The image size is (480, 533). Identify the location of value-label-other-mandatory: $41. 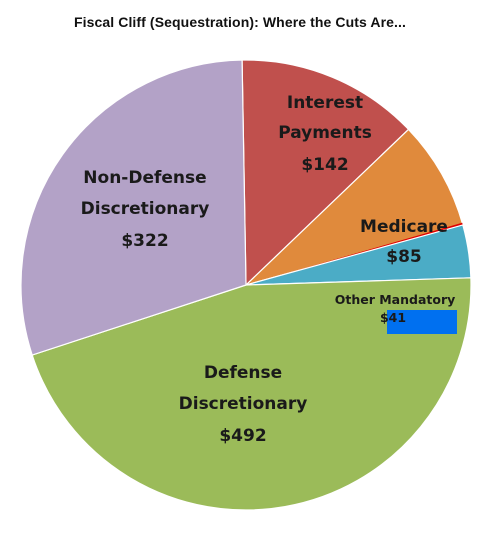
(393, 317).